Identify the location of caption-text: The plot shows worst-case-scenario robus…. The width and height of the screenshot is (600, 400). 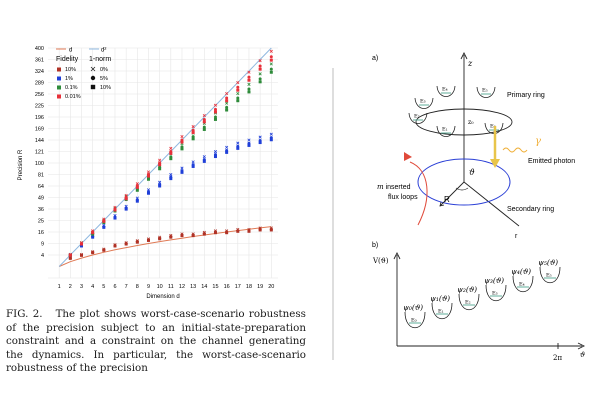
(156, 341).